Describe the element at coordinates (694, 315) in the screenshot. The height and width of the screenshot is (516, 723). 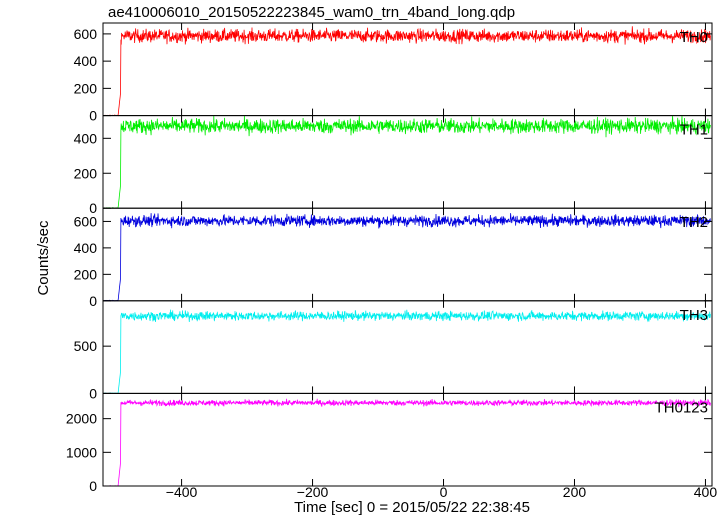
I see `series-label-TH3: TH3` at that location.